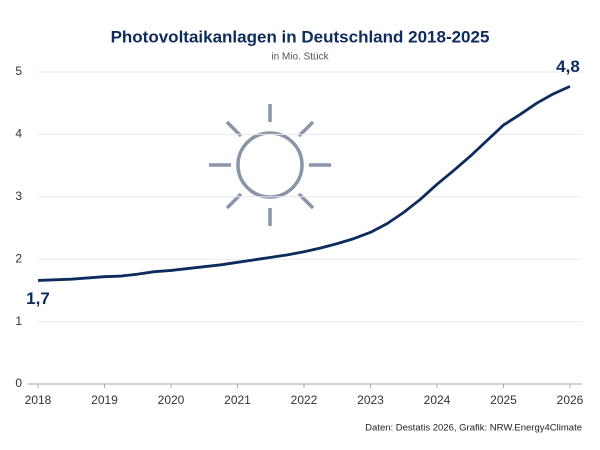 Image resolution: width=600 pixels, height=450 pixels. Describe the element at coordinates (503, 400) in the screenshot. I see `x-tick-label: 2025` at that location.